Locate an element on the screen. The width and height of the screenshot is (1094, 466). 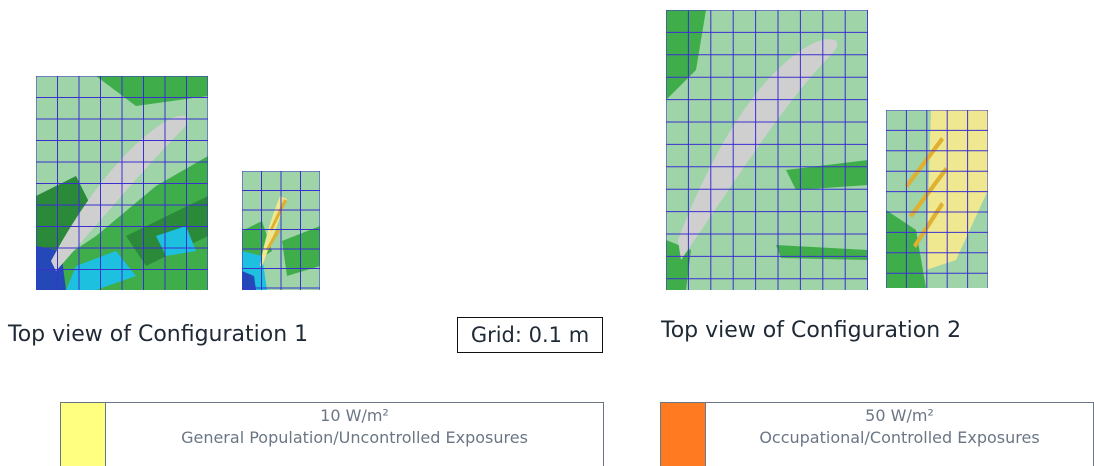
legend-value: 10 W/m² is located at coordinates (354, 415).